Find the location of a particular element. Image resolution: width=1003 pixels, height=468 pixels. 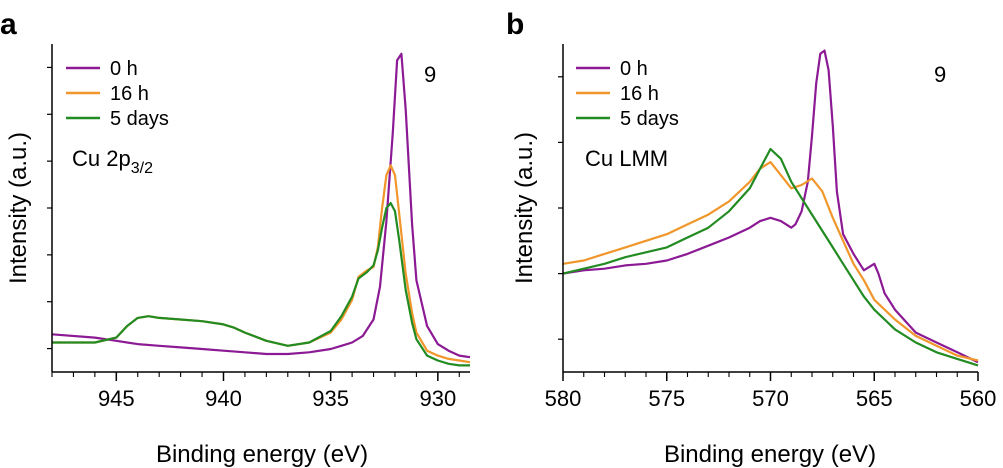

panel-label-a: a is located at coordinates (8, 24).